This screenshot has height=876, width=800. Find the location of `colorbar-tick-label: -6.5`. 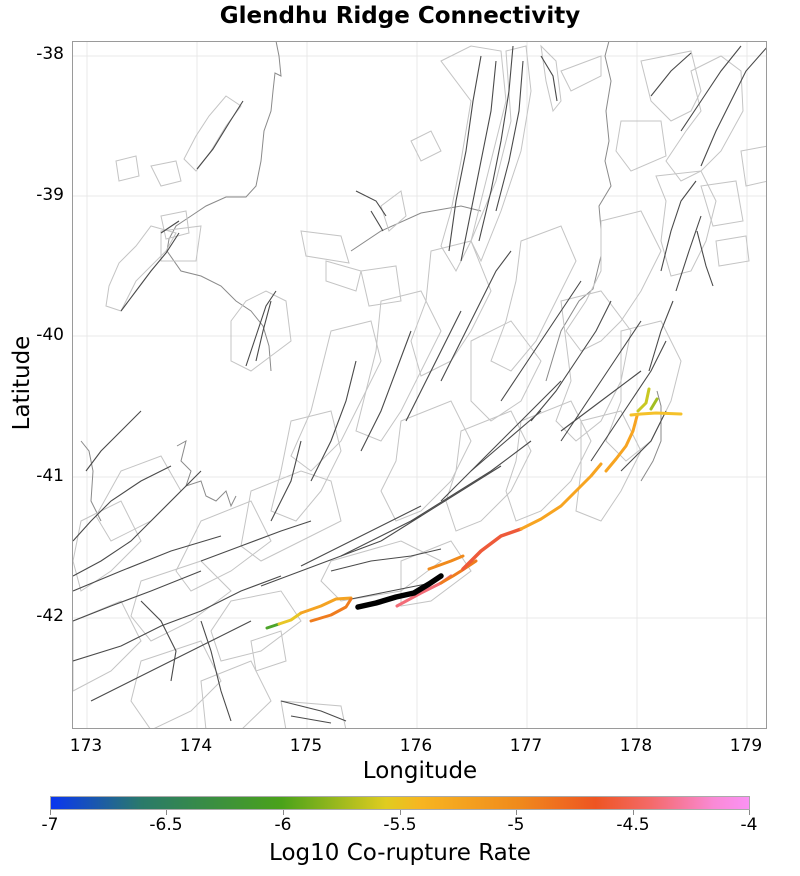

colorbar-tick-label: -6.5 is located at coordinates (166, 825).